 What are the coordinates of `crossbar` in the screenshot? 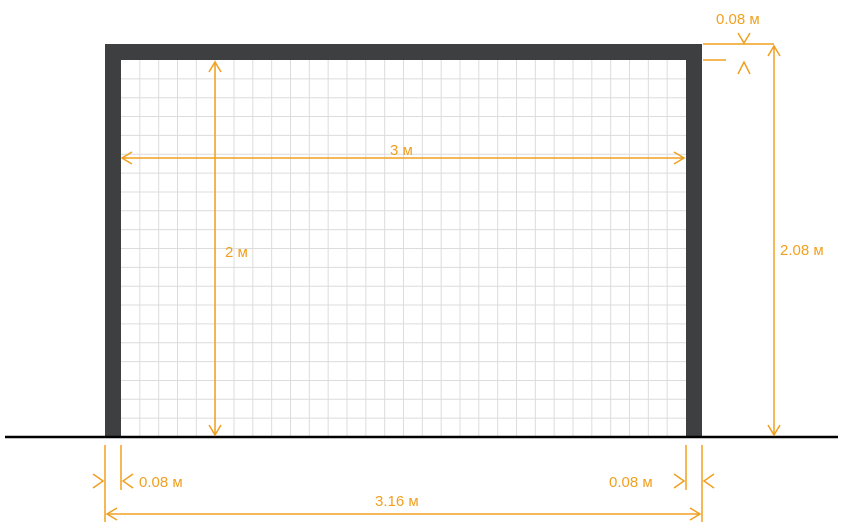 It's located at (403, 52).